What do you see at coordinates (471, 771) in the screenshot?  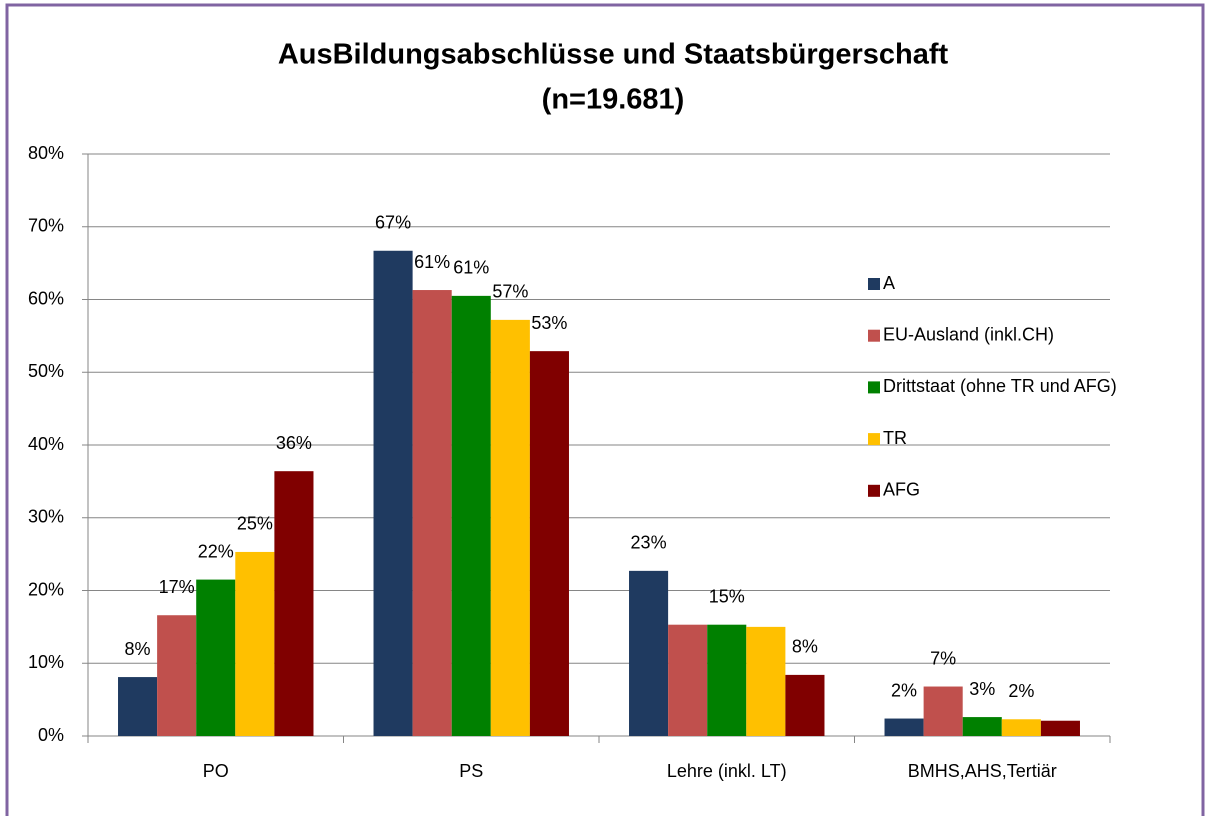 I see `x-tick-label: PS` at bounding box center [471, 771].